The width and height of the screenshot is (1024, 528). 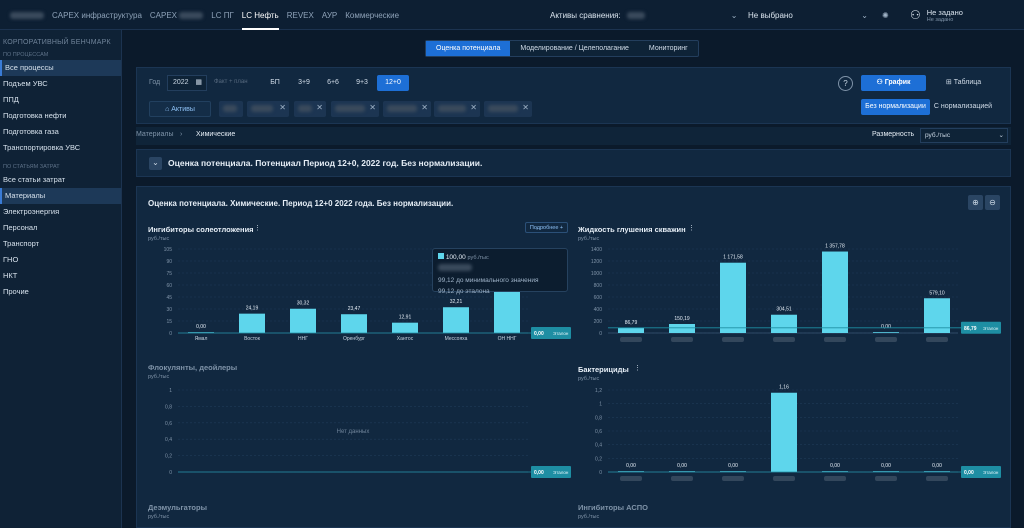 I want to click on sidebar-item: НКТ, so click(x=10, y=275).